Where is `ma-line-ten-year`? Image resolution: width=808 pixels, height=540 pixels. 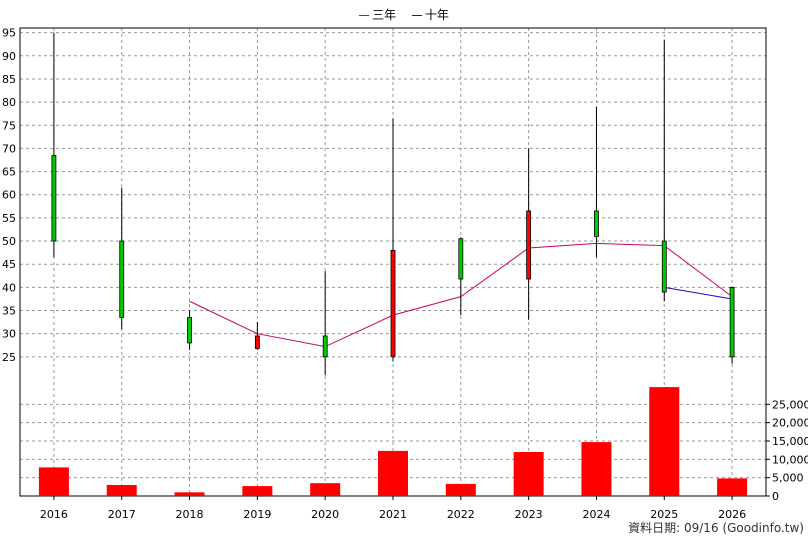 ma-line-ten-year is located at coordinates (698, 293).